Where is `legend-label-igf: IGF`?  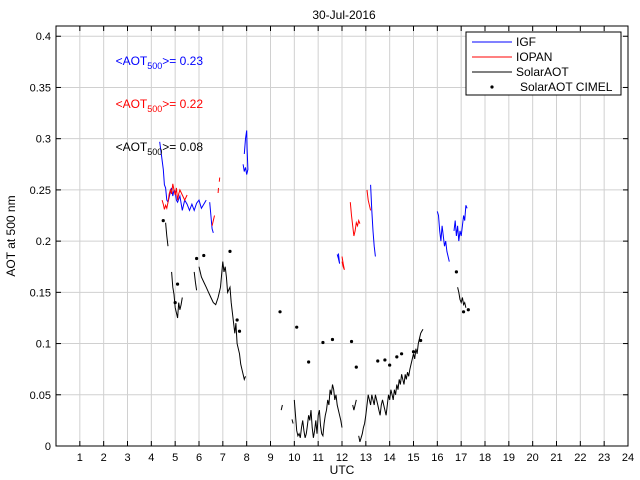 legend-label-igf: IGF is located at coordinates (526, 42).